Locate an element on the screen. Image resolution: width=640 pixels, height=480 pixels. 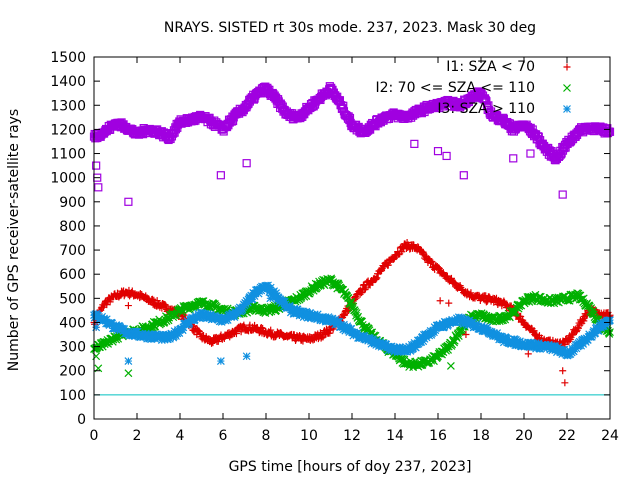
y-tick-label: 900 is located at coordinates (72, 203).